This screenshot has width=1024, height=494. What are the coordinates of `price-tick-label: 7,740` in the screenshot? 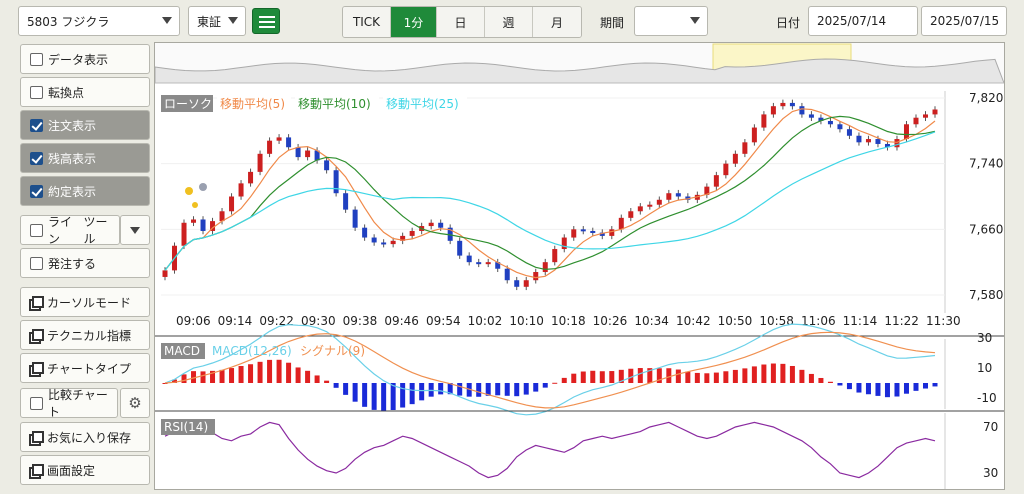 It's located at (986, 164).